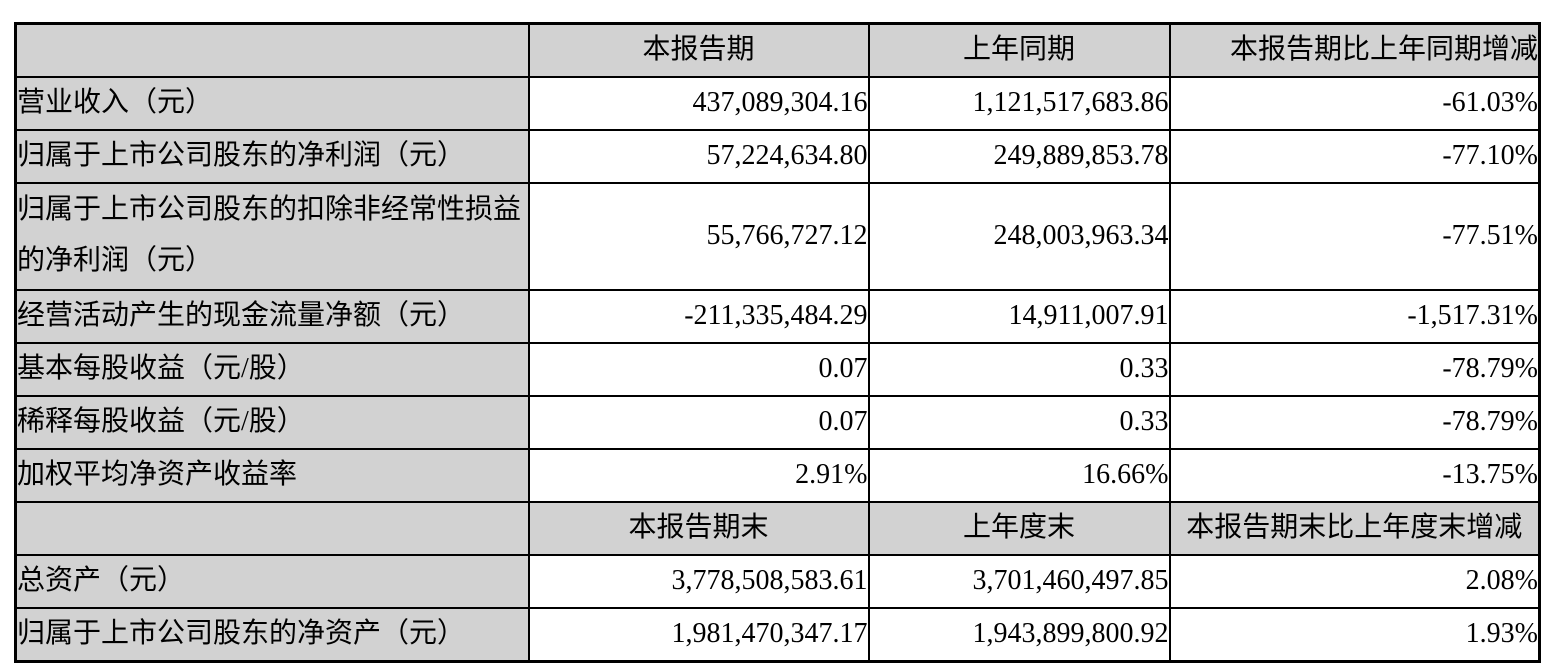 The image size is (1560, 663). Describe the element at coordinates (272, 634) in the screenshot. I see `row-label-cell: 归属于上市公司股东的净资产（元）` at that location.